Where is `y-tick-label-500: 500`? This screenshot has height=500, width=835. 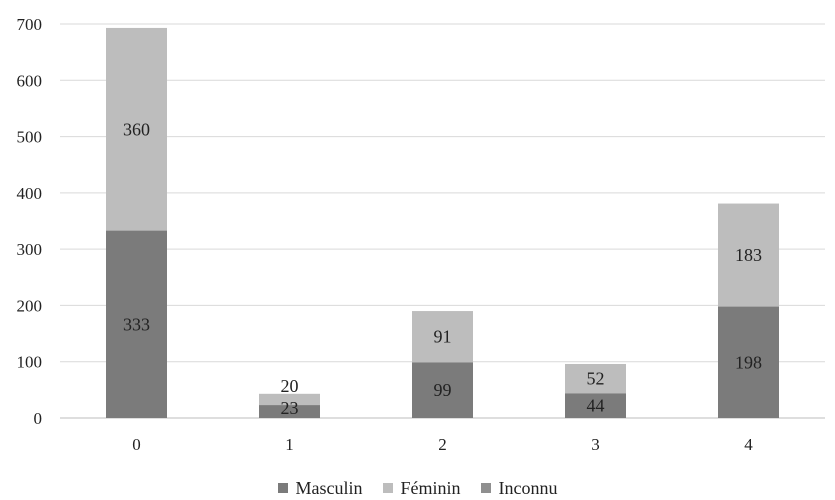 y-tick-label-500: 500 is located at coordinates (30, 137).